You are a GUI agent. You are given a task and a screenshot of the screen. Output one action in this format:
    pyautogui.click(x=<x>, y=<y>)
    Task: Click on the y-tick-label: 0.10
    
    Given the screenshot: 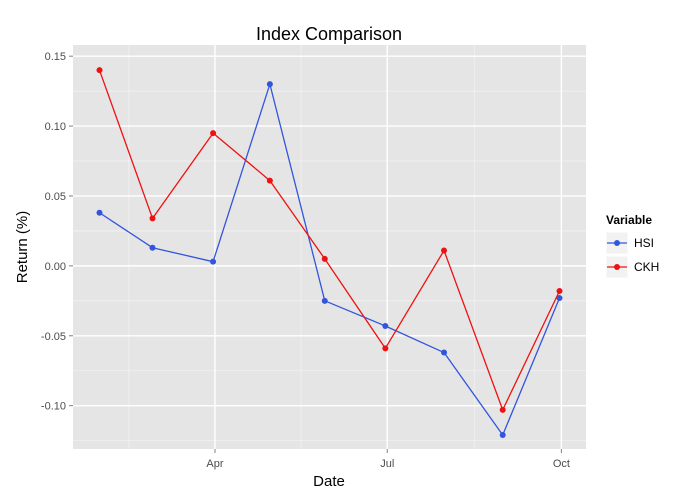 What is the action you would take?
    pyautogui.click(x=55, y=127)
    